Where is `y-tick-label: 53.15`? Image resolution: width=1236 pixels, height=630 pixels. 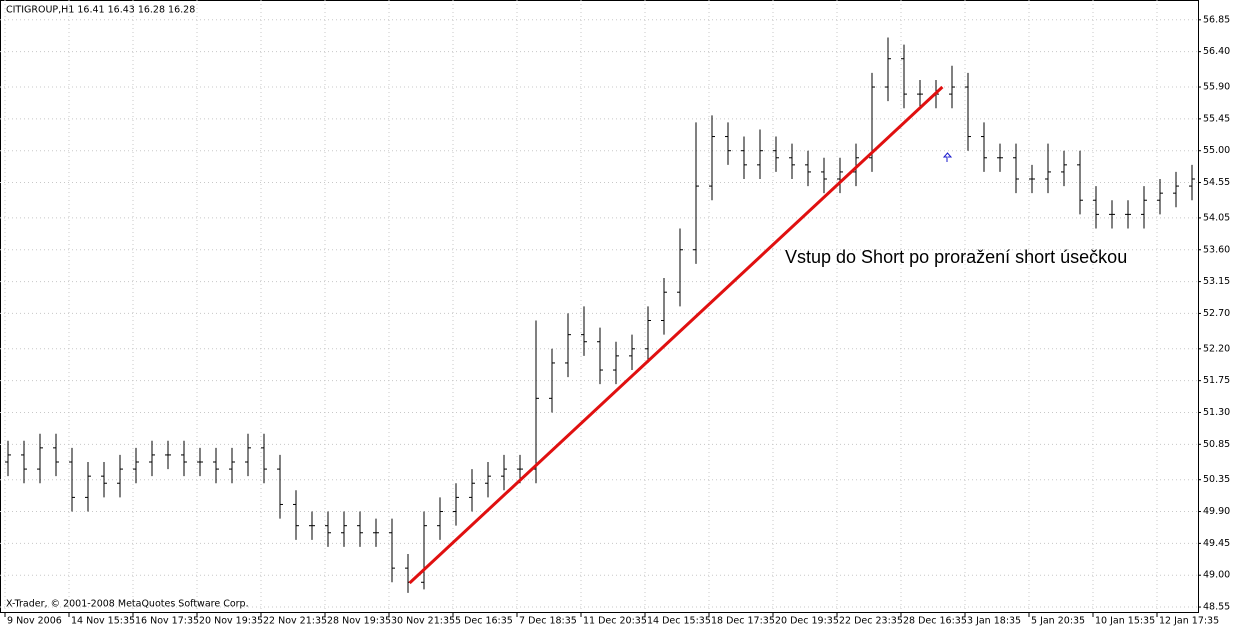 y-tick-label: 53.15 is located at coordinates (1216, 281).